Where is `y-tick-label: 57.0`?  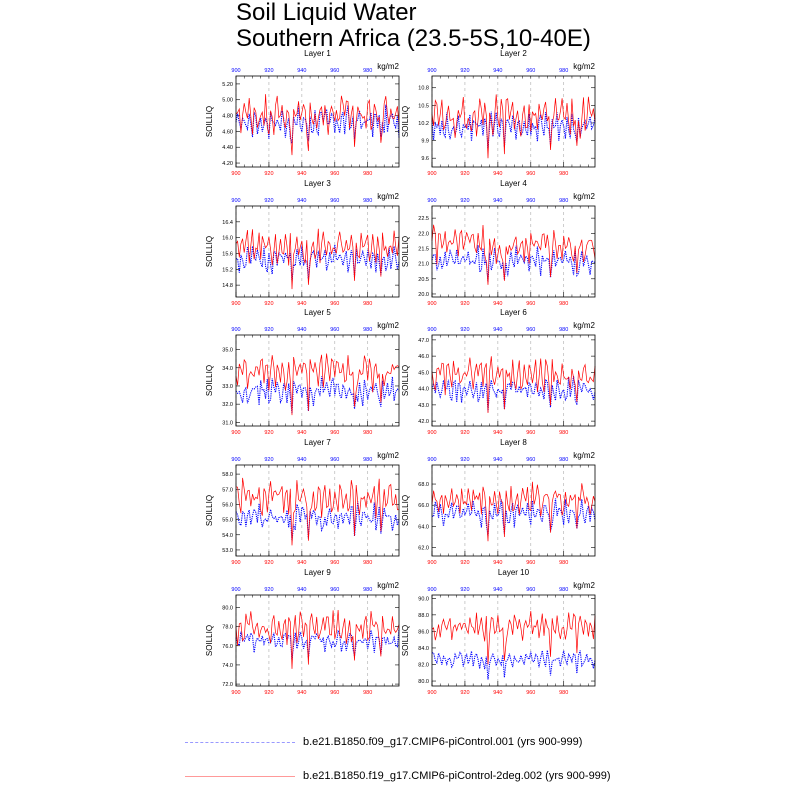 y-tick-label: 57.0 is located at coordinates (227, 490).